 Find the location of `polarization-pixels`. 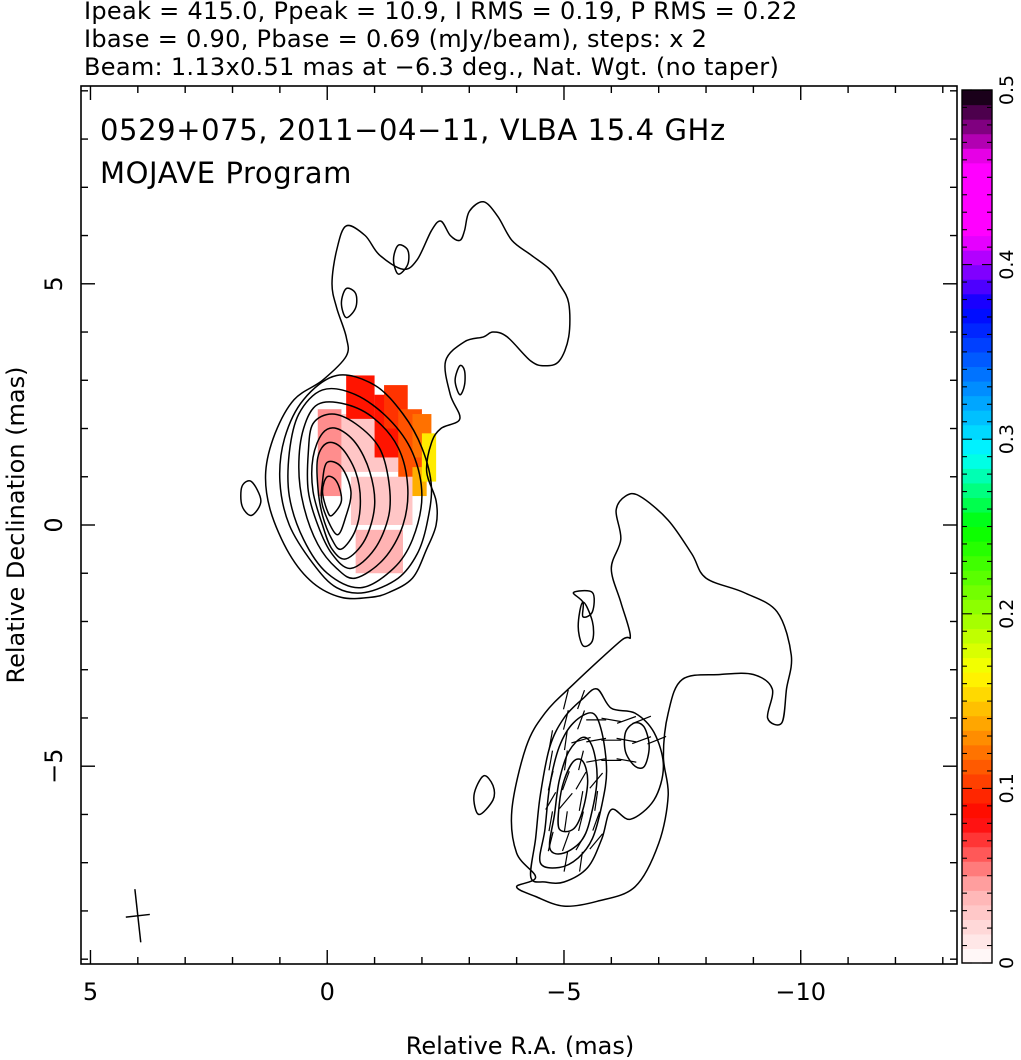

polarization-pixels is located at coordinates (377, 474).